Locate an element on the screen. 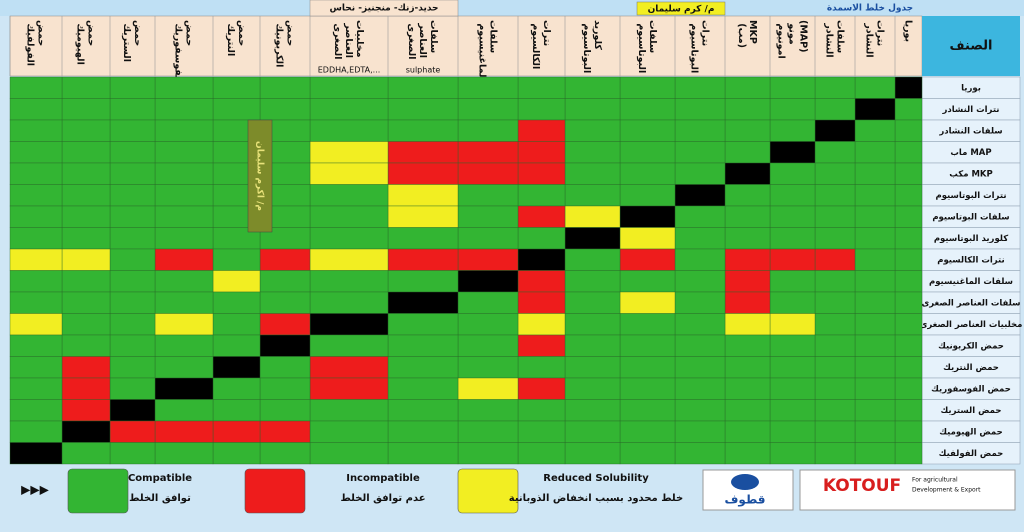 The height and width of the screenshot is (532, 1024). legend-swatch is located at coordinates (488, 491).